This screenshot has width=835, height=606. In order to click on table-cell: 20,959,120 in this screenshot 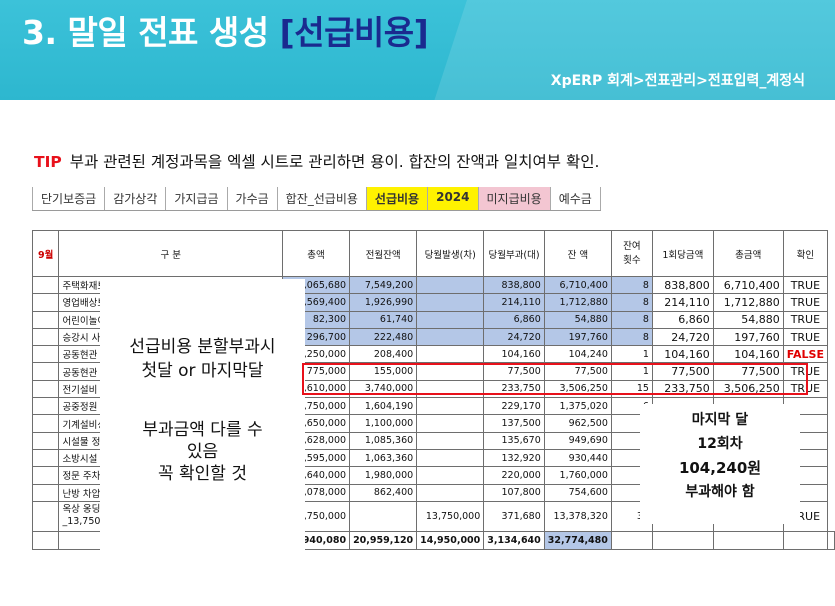, I will do `click(383, 540)`.